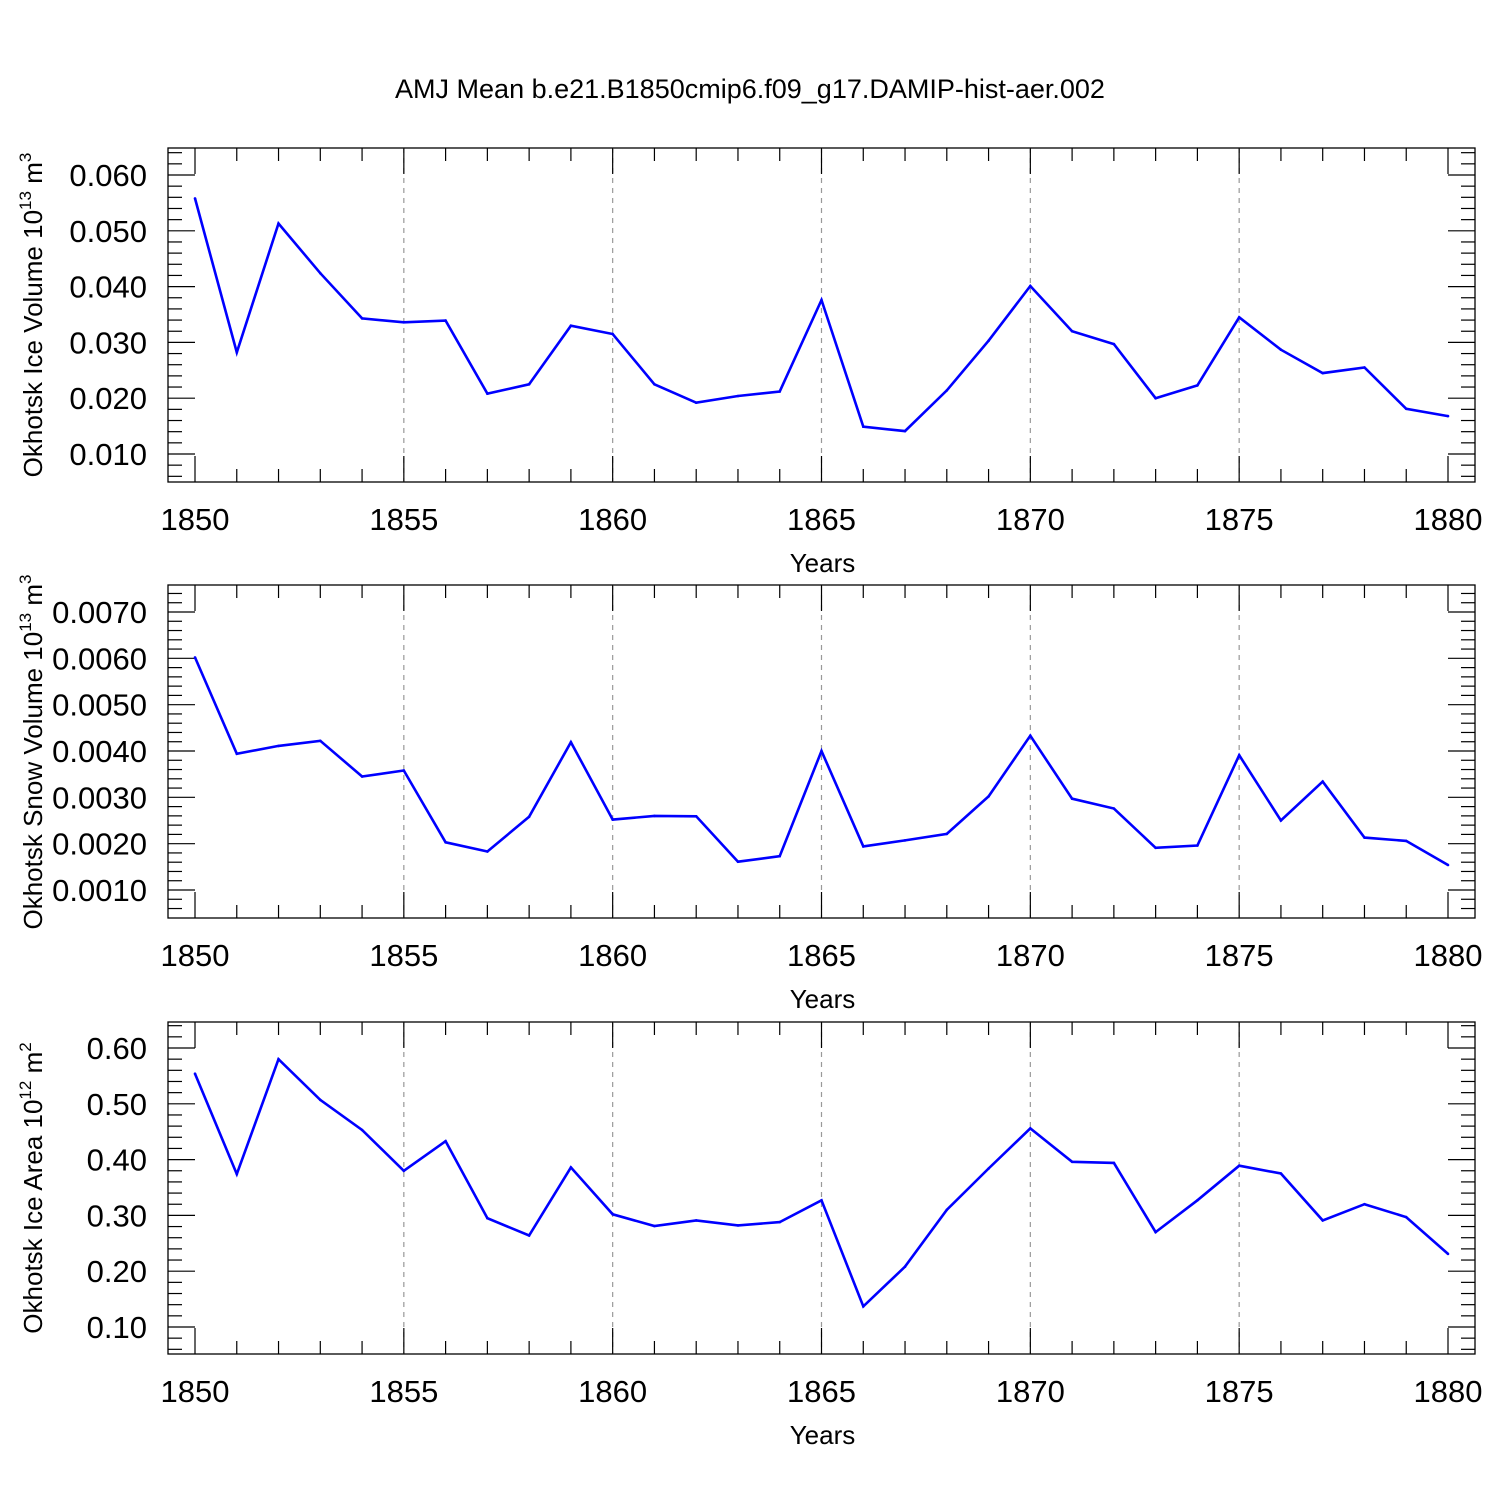 The image size is (1500, 1500). I want to click on y-tick-label: 0.10, so click(117, 1327).